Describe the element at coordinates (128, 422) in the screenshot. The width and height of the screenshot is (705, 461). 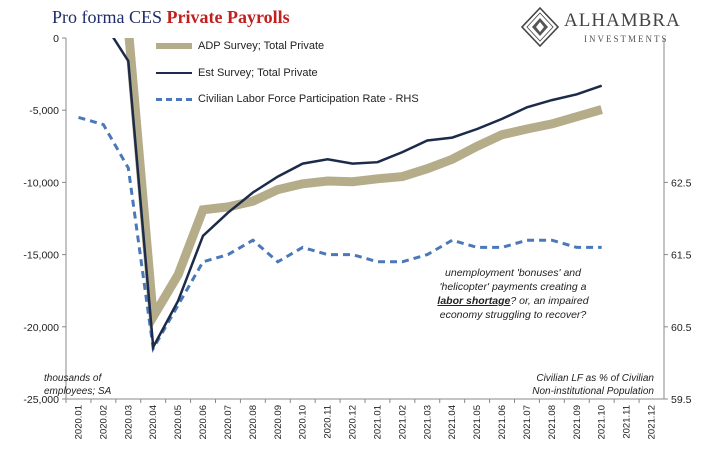
I see `x-tick-label: 2020.03` at that location.